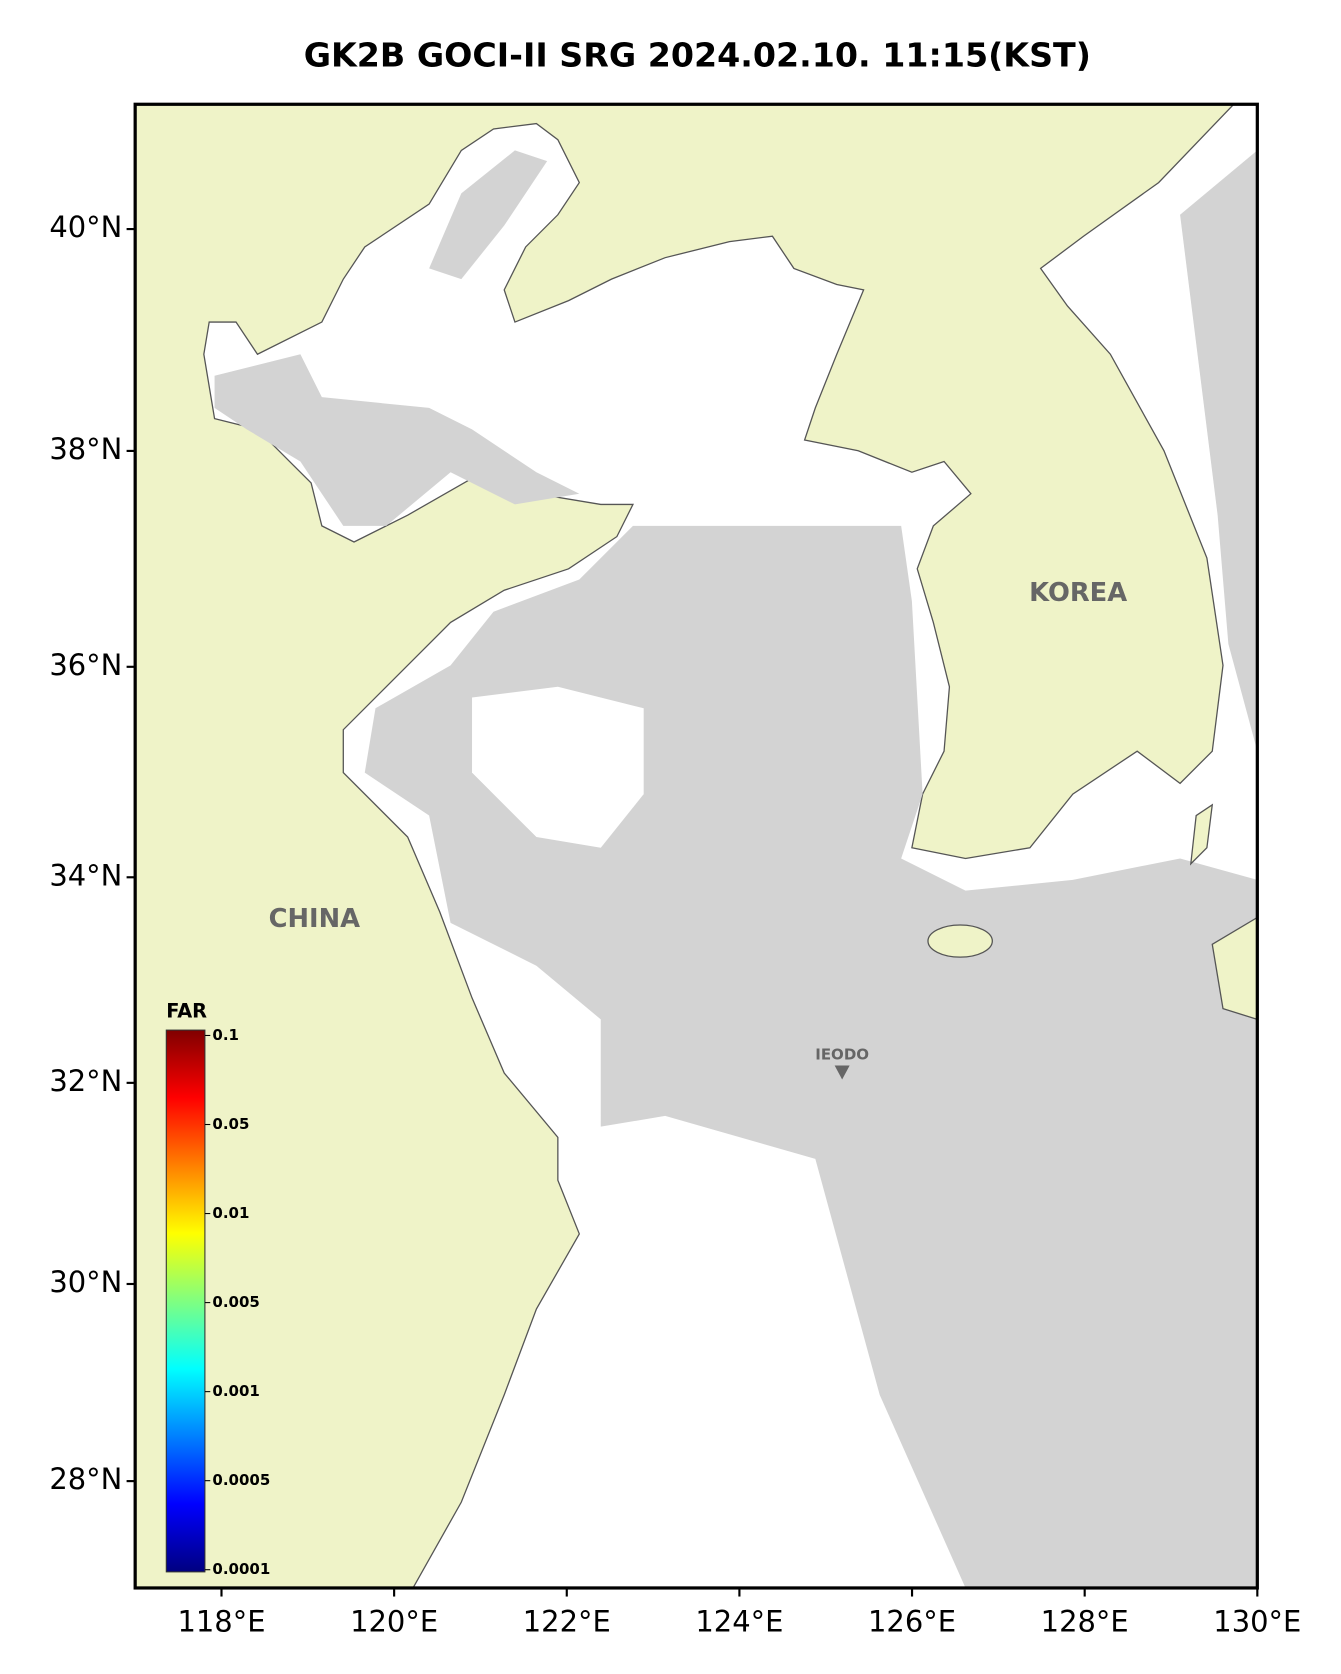 This screenshot has height=1674, width=1341. Describe the element at coordinates (225, 1035) in the screenshot. I see `colorbar-tick-label: 0.1` at that location.